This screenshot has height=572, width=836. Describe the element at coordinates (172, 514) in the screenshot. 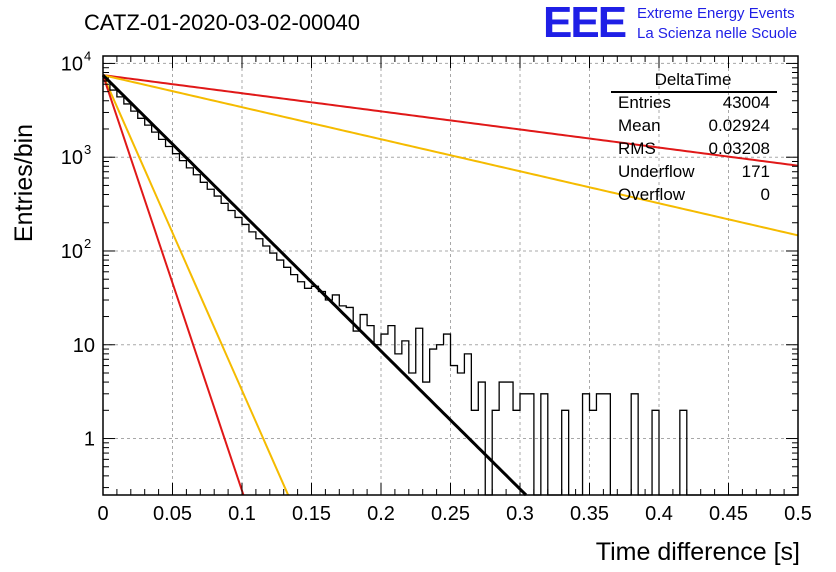

I see `x-tick-label: 0.05` at that location.